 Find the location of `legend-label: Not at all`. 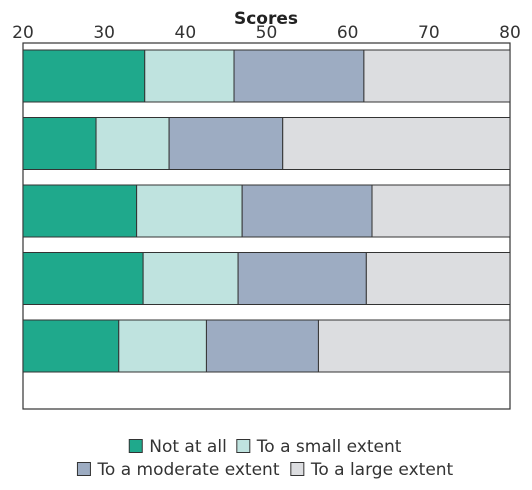

legend-label: Not at all is located at coordinates (188, 447).